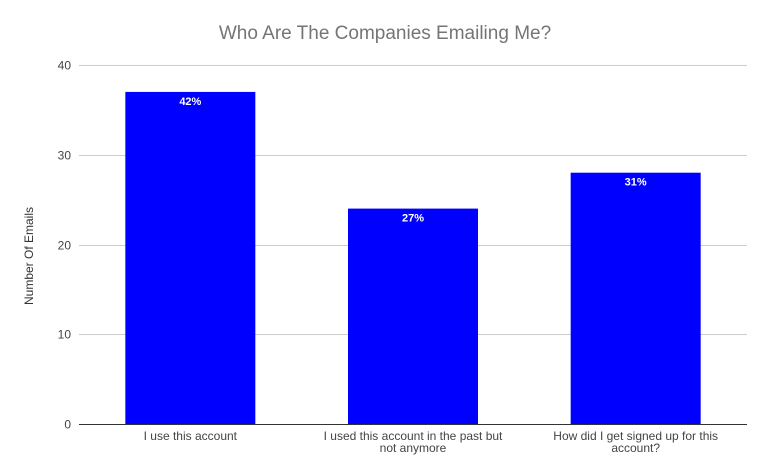 Image resolution: width=767 pixels, height=476 pixels. Describe the element at coordinates (413, 219) in the screenshot. I see `data-label: 27%` at that location.